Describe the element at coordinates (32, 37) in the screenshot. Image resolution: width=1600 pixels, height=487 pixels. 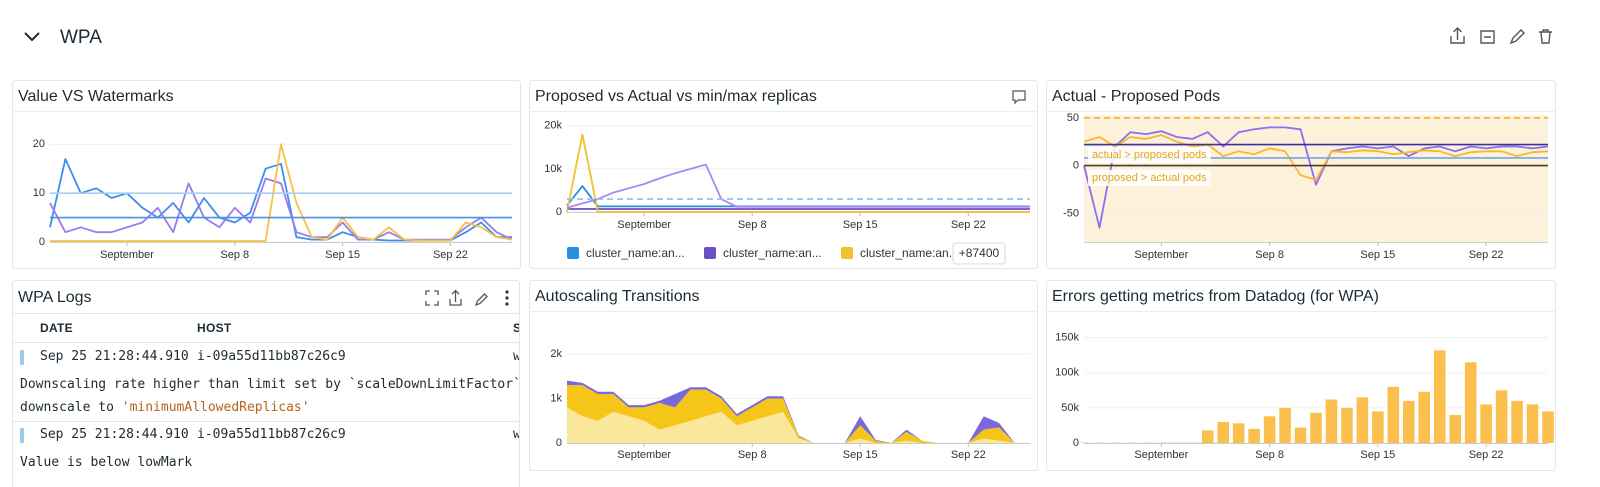
I see `collapse-chevron` at that location.